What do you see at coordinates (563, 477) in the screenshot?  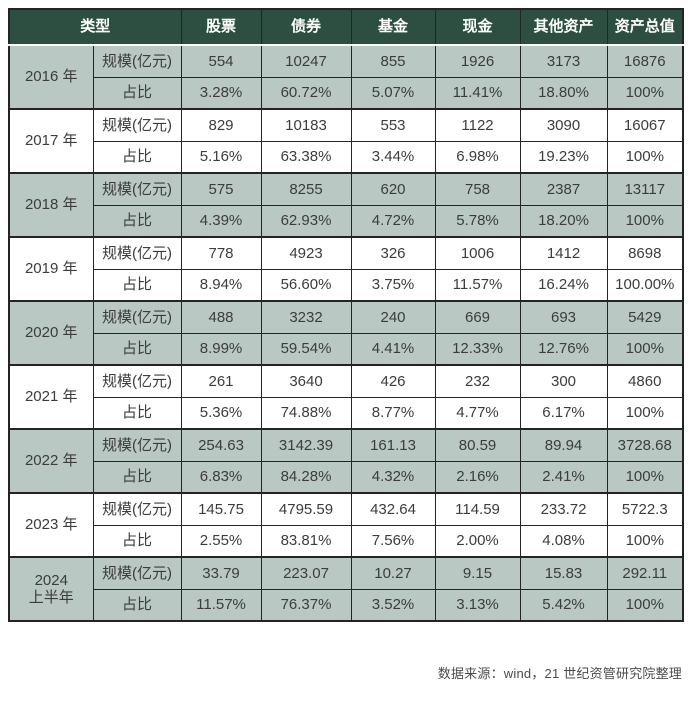 I see `value-cell: 2.41%` at bounding box center [563, 477].